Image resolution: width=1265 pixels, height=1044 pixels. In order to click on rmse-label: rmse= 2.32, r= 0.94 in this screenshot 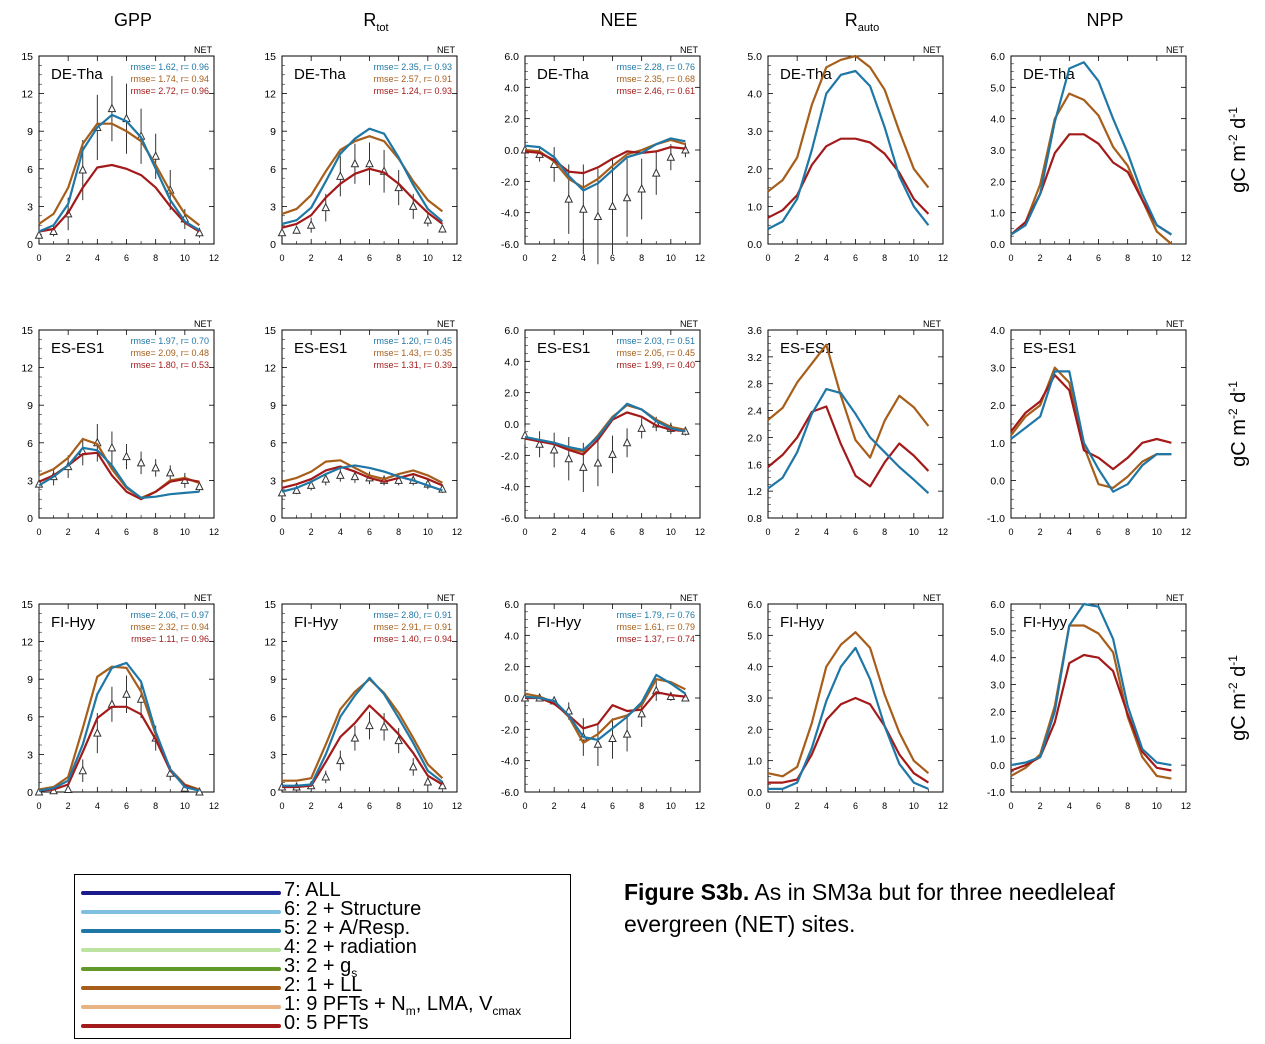, I will do `click(169, 627)`.